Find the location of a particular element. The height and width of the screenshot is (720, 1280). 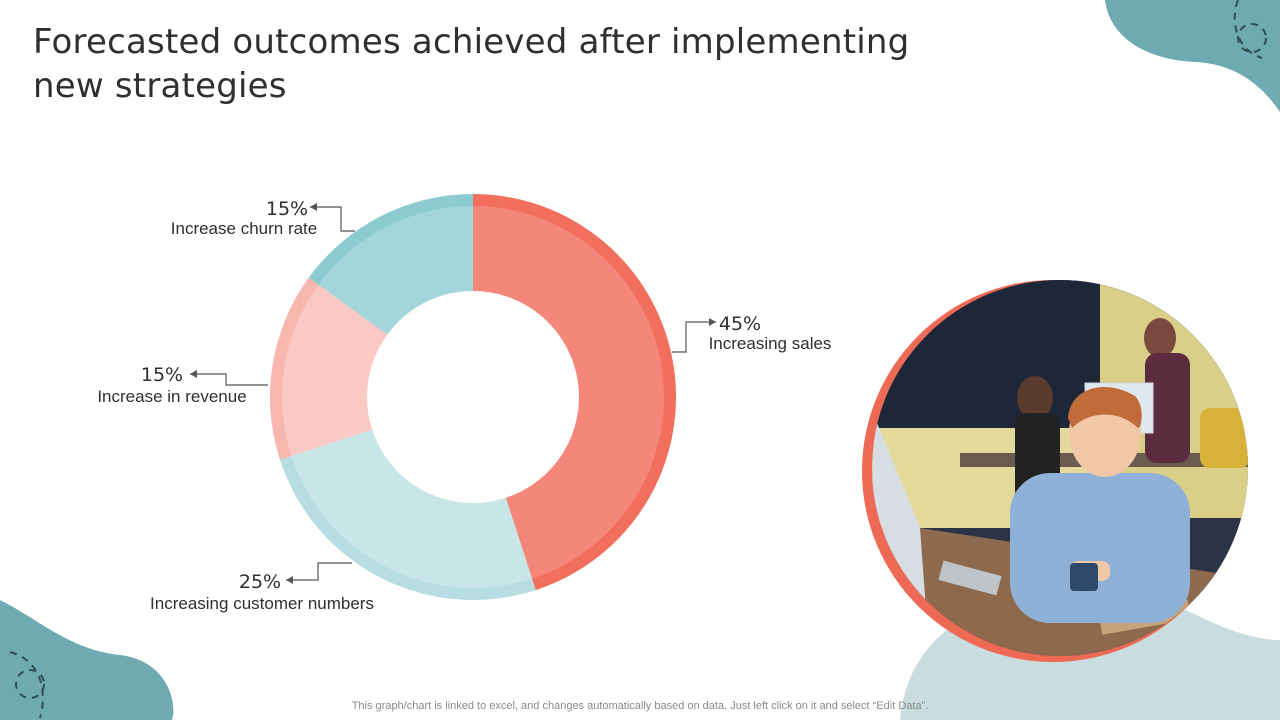

slice-category-label: Increase in revenue is located at coordinates (171, 396).